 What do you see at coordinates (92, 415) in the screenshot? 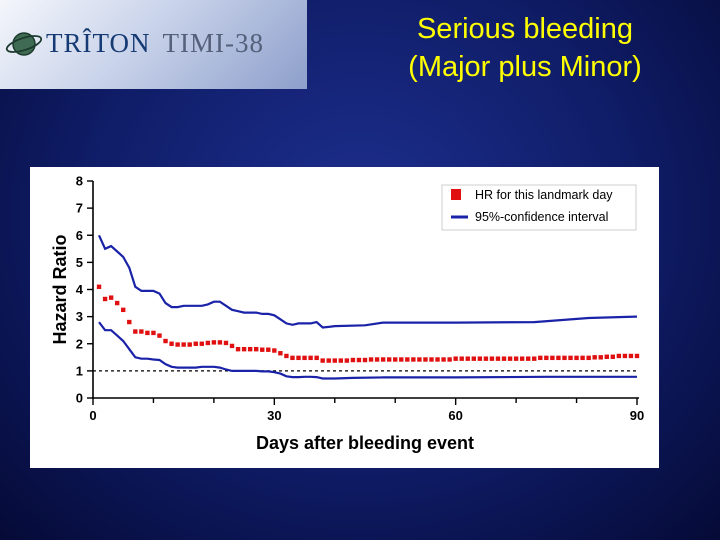
I see `x-tick-label: 0` at bounding box center [92, 415].